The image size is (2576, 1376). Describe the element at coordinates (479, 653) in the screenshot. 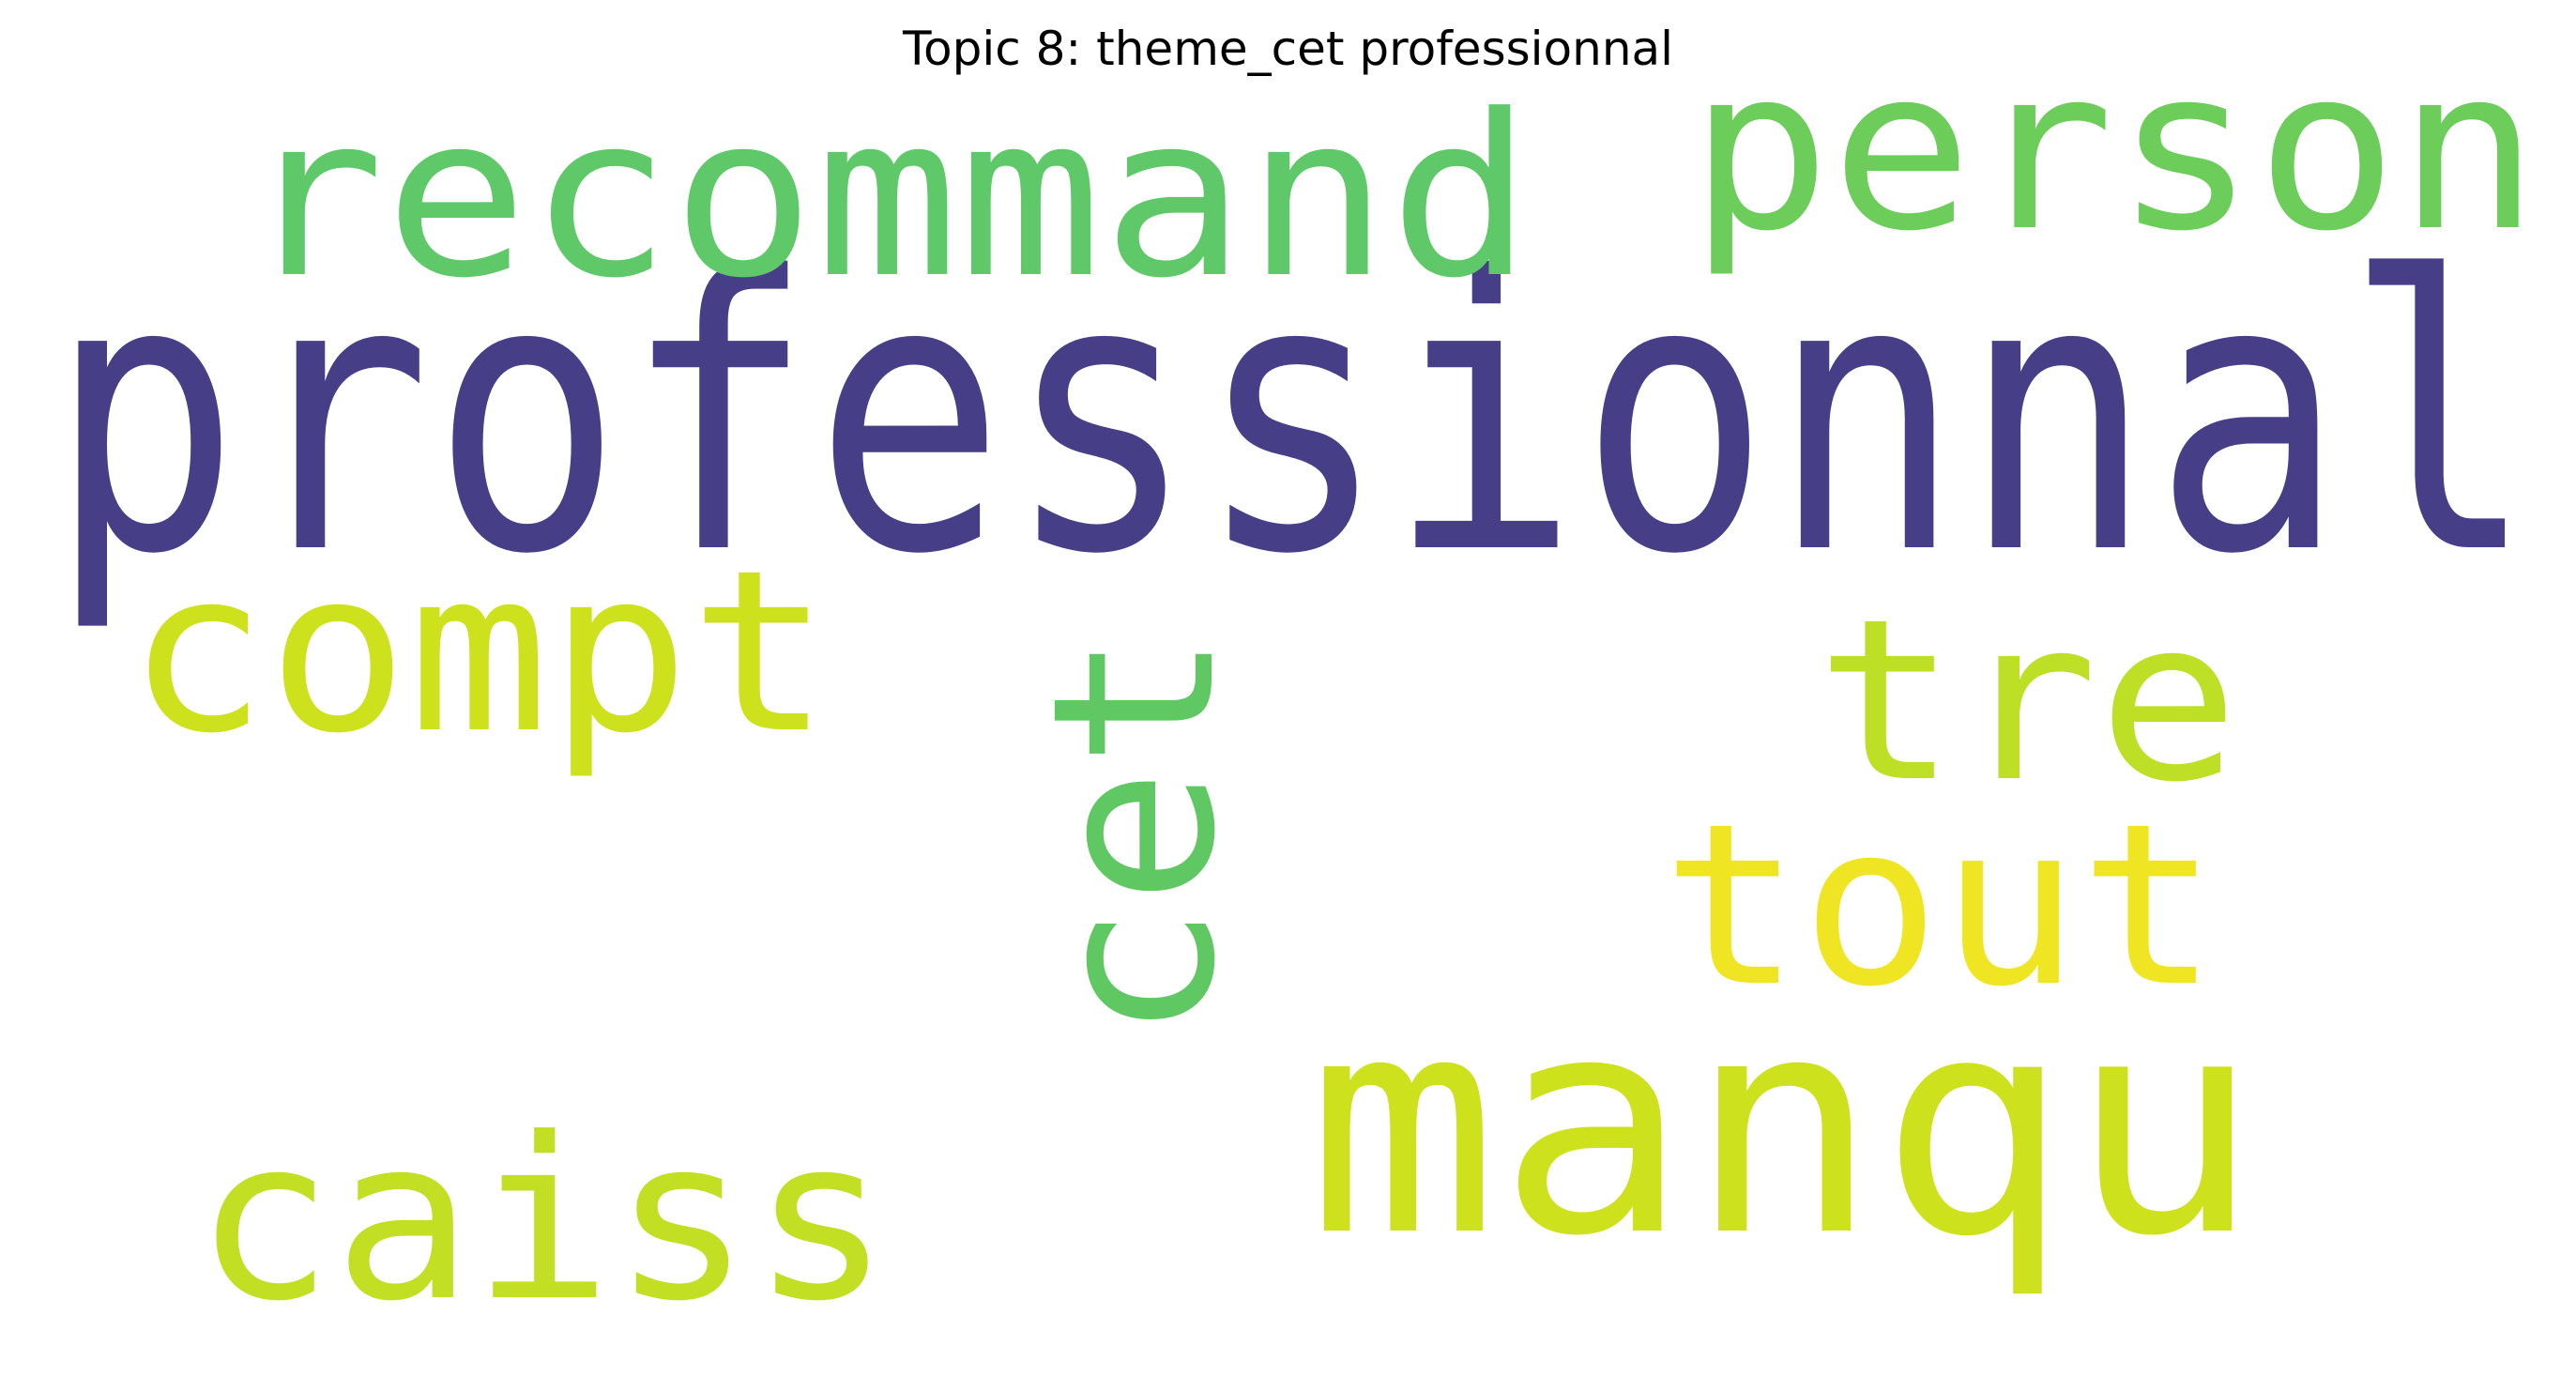

I see `word-compt: compt` at that location.